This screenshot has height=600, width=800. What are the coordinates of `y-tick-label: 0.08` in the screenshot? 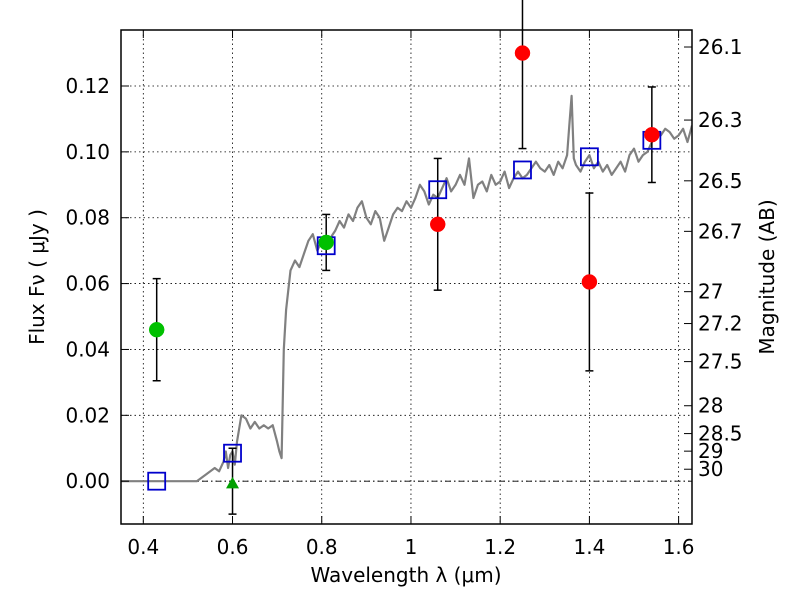 It's located at (87, 218).